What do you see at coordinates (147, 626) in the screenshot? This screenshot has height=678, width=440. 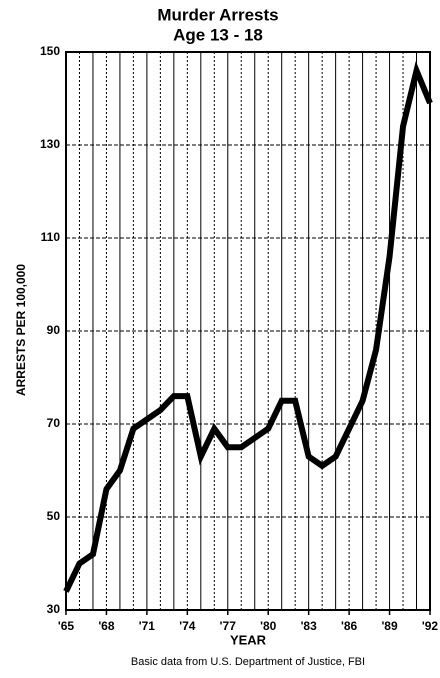 I see `x-tick-label: '71` at bounding box center [147, 626].